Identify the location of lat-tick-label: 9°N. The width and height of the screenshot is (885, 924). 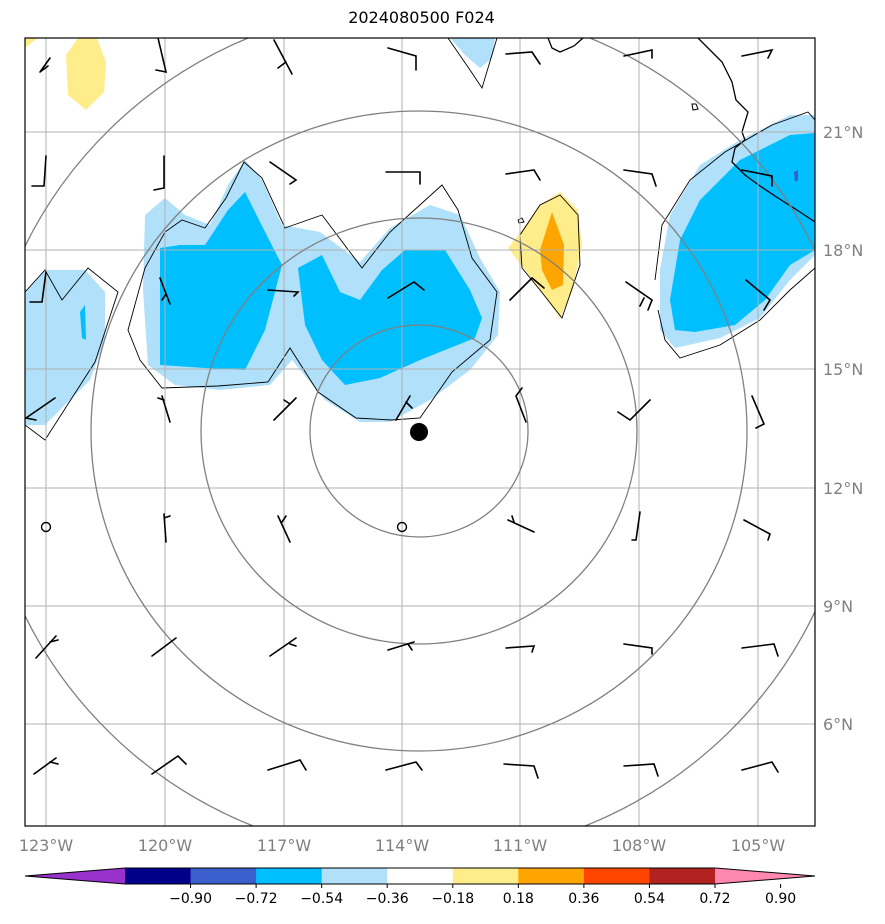
(838, 606).